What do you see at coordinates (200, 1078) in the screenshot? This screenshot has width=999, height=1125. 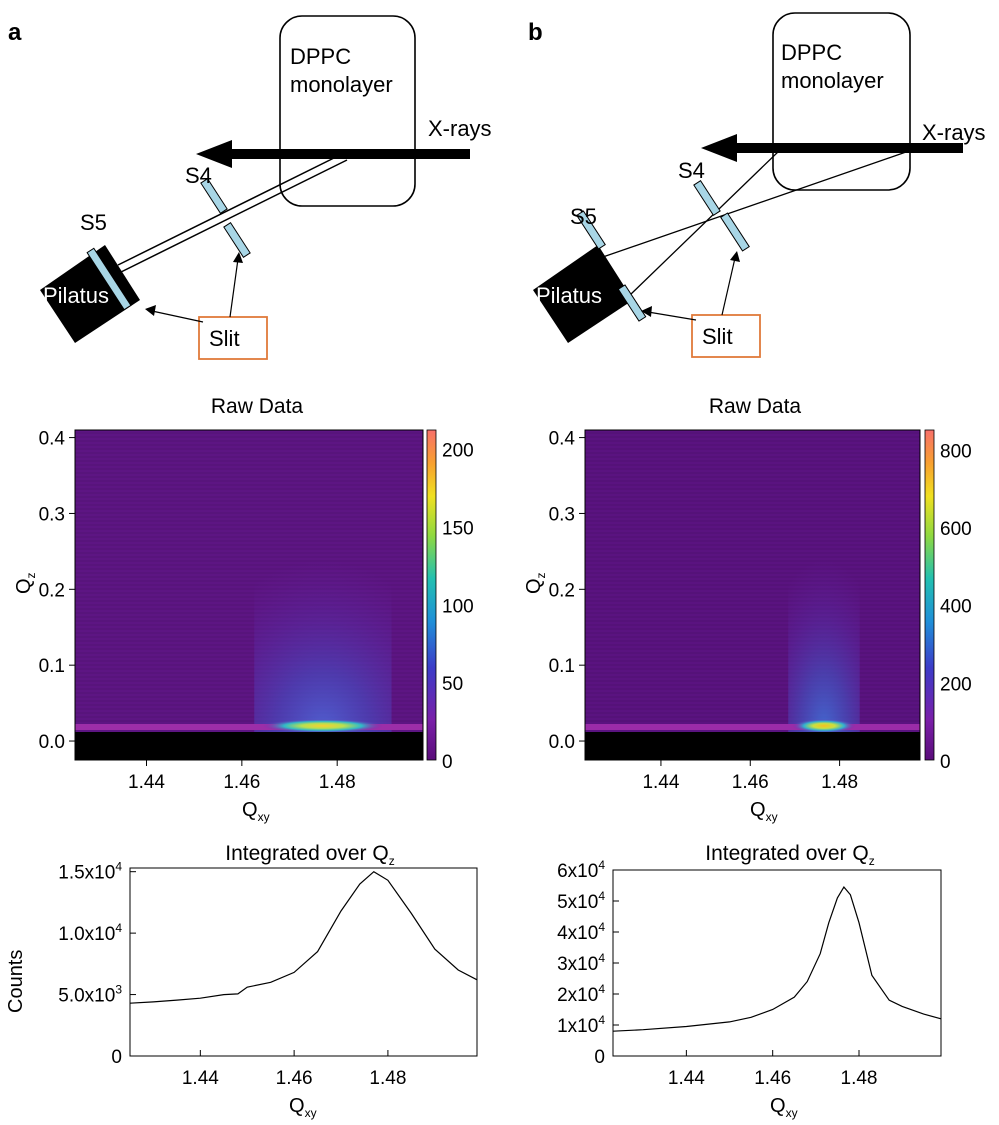 I see `profile-x-tick-label: 1.44` at bounding box center [200, 1078].